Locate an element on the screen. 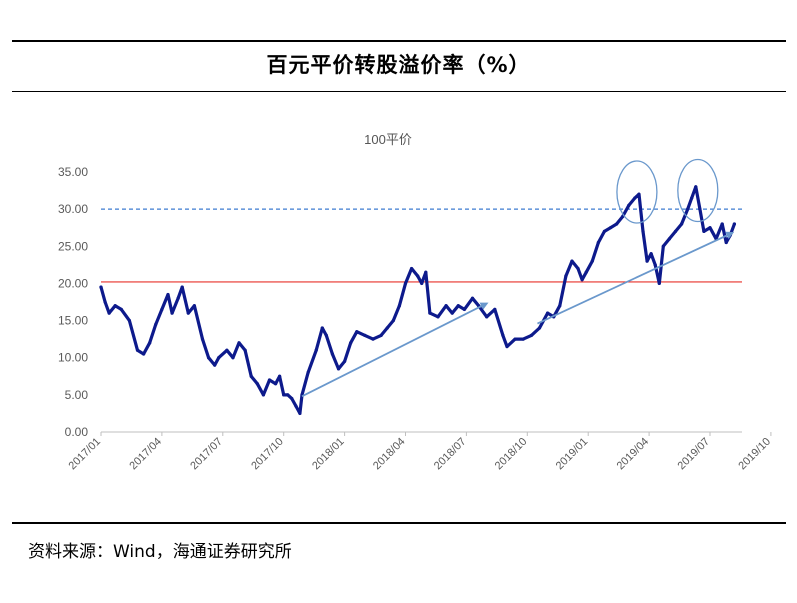 The width and height of the screenshot is (797, 603). top-rule is located at coordinates (399, 41).